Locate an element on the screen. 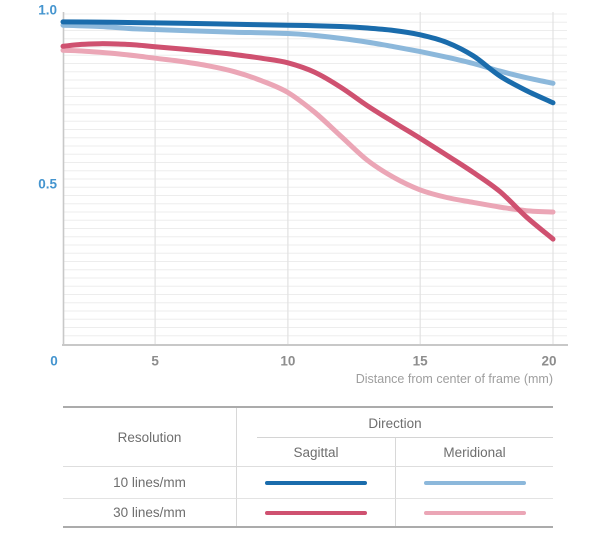  legend-header-resolution-label: Resolution is located at coordinates (149, 437).